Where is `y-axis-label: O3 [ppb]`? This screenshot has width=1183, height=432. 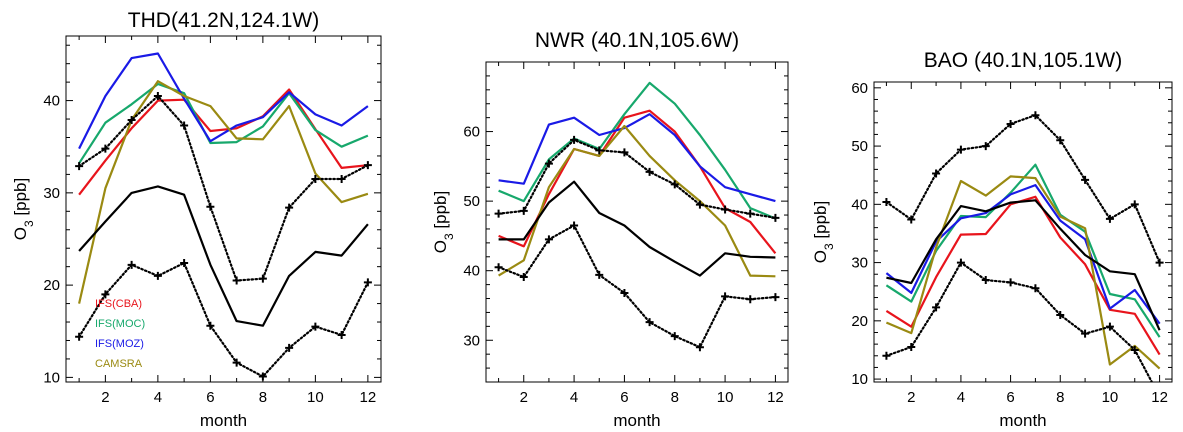 y-axis-label: O3 [ppb] is located at coordinates (443, 222).